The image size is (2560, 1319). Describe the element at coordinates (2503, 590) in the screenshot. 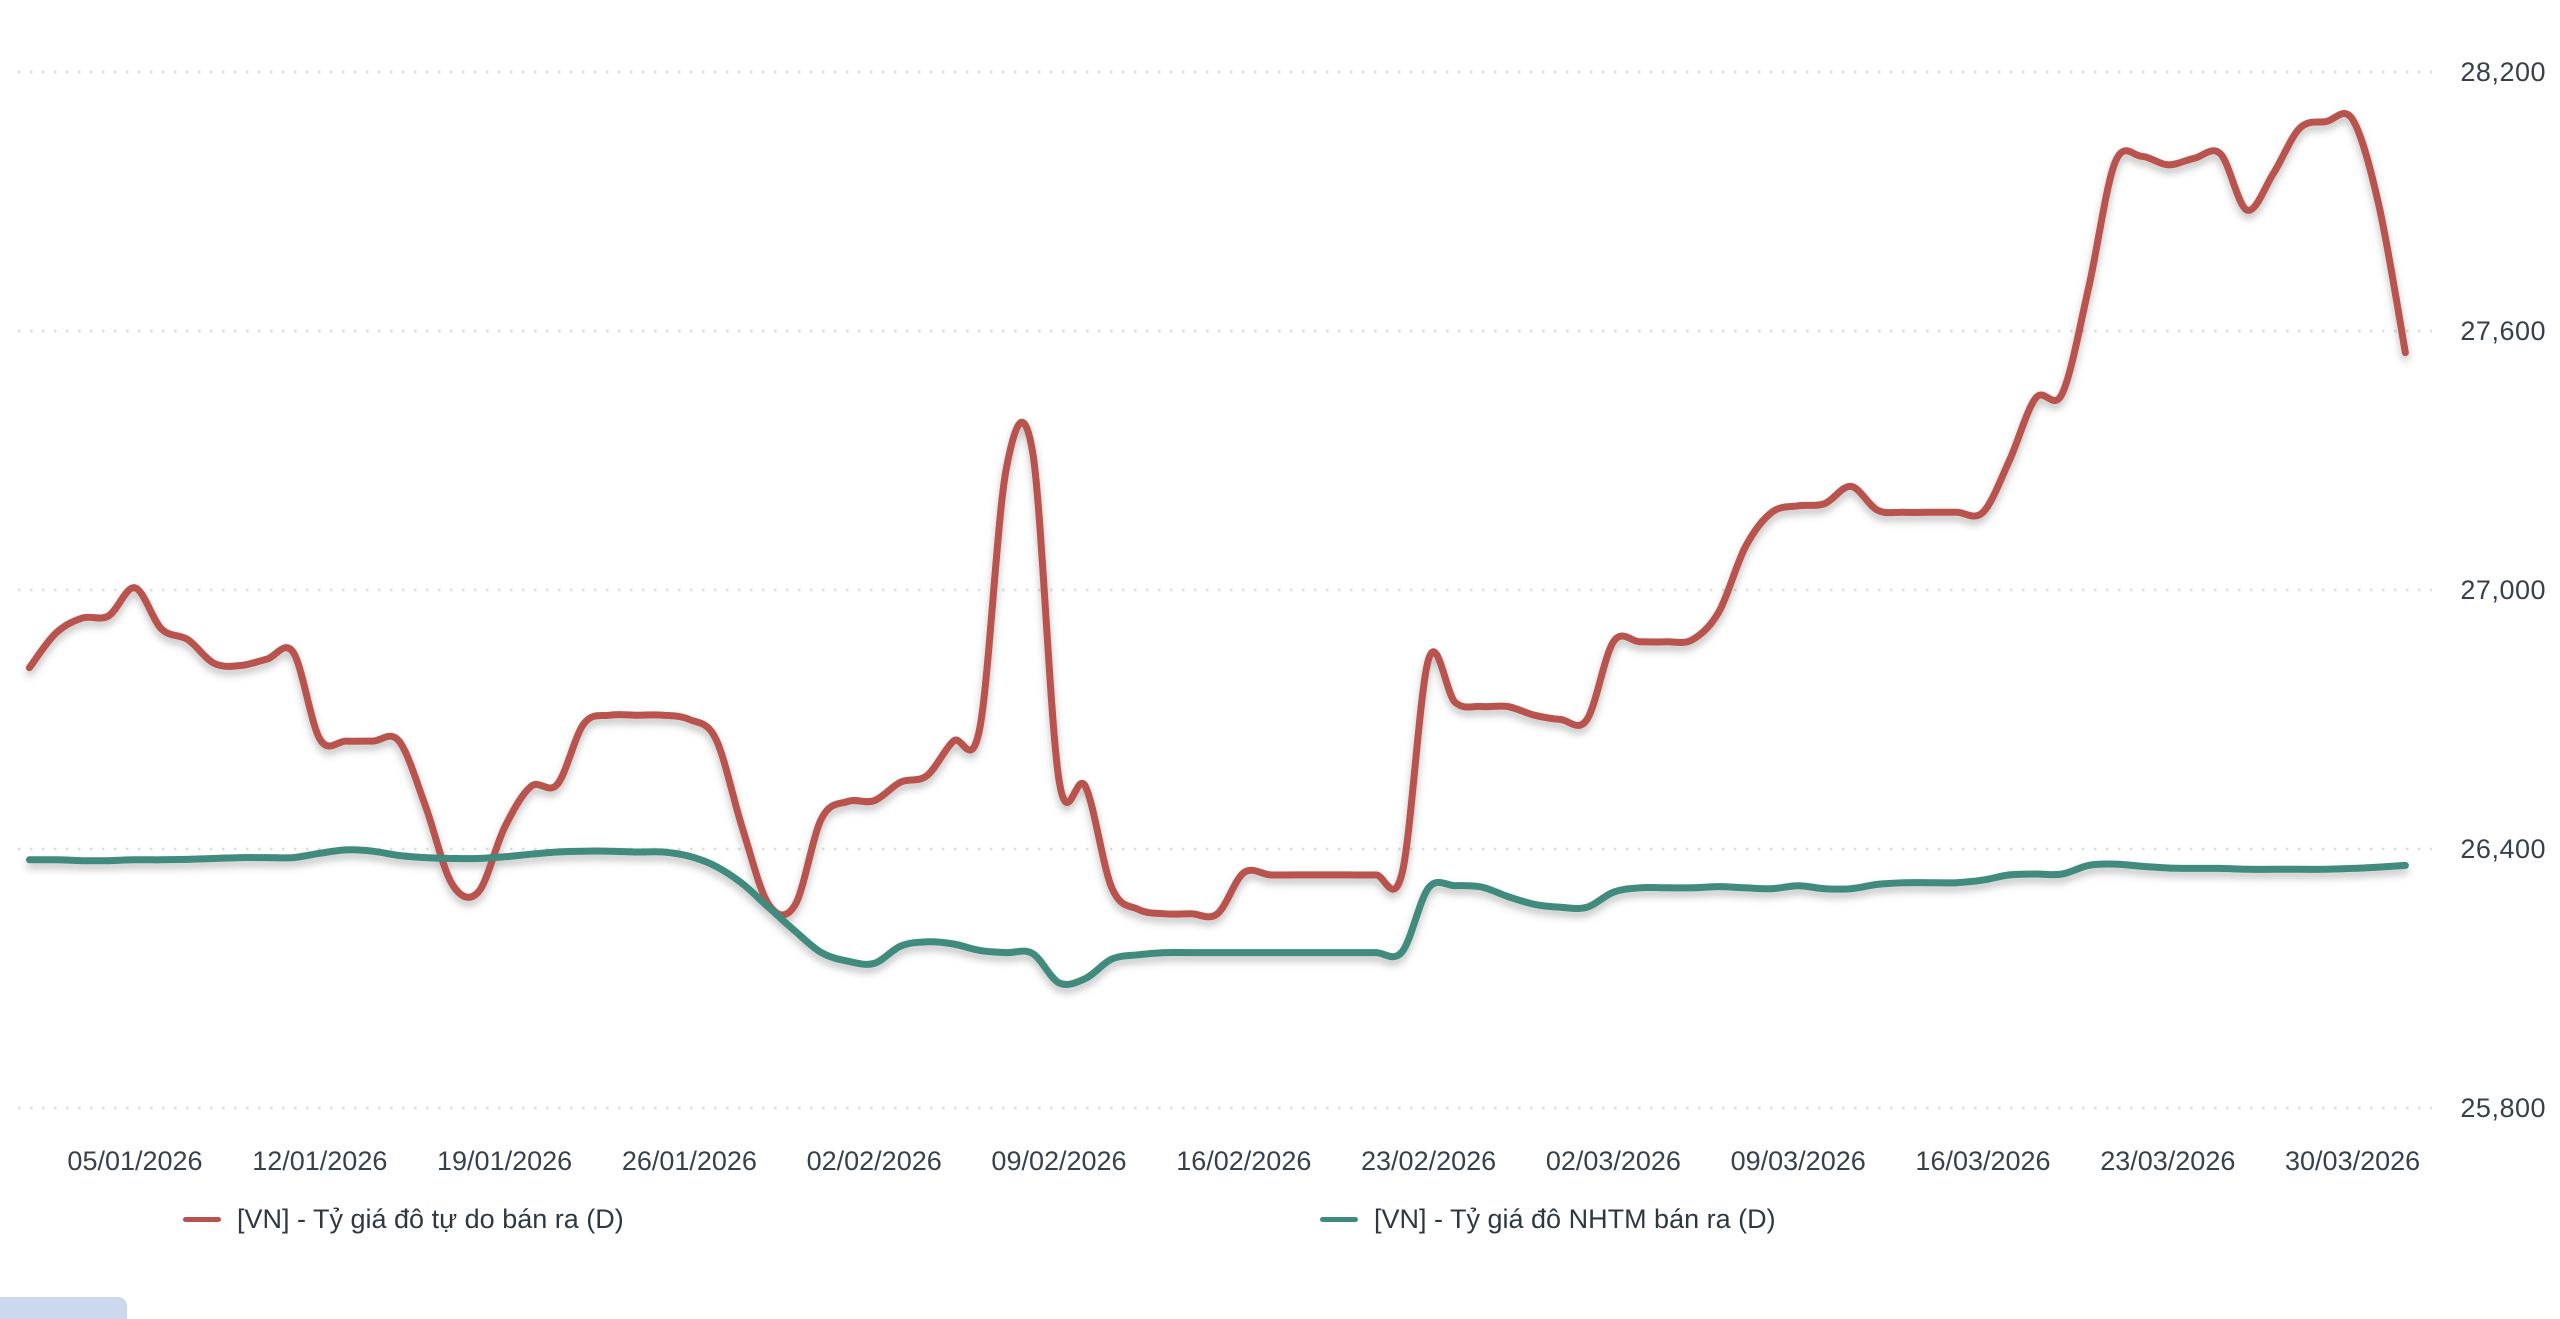

I see `y-tick-label: 27,000` at that location.